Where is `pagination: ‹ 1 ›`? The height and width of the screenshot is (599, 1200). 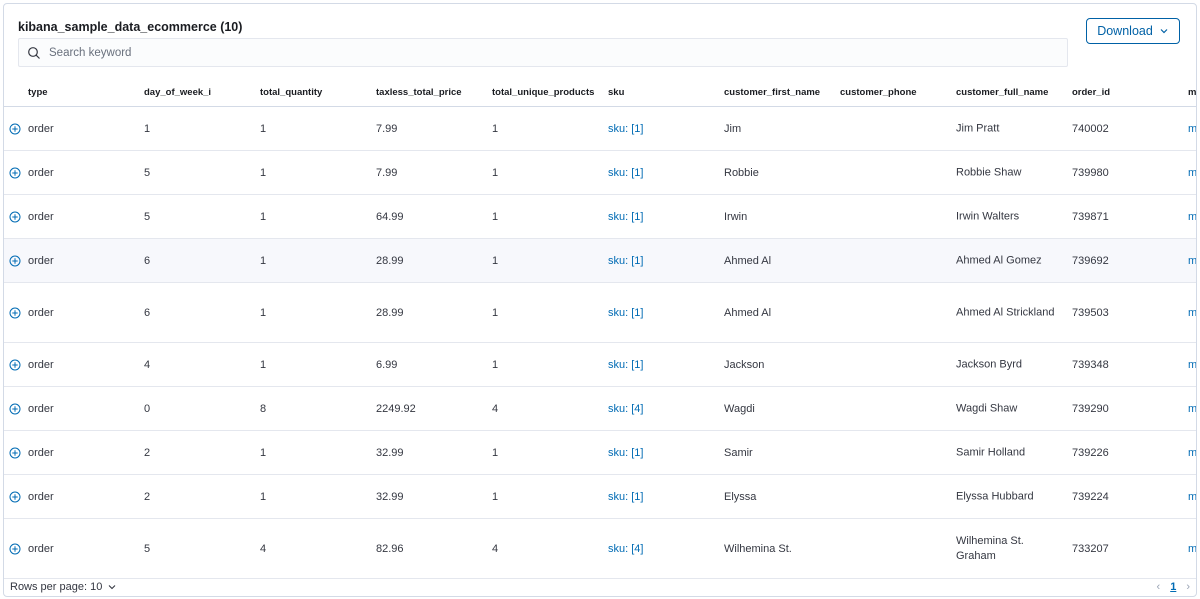
pagination: ‹ 1 › is located at coordinates (1173, 587).